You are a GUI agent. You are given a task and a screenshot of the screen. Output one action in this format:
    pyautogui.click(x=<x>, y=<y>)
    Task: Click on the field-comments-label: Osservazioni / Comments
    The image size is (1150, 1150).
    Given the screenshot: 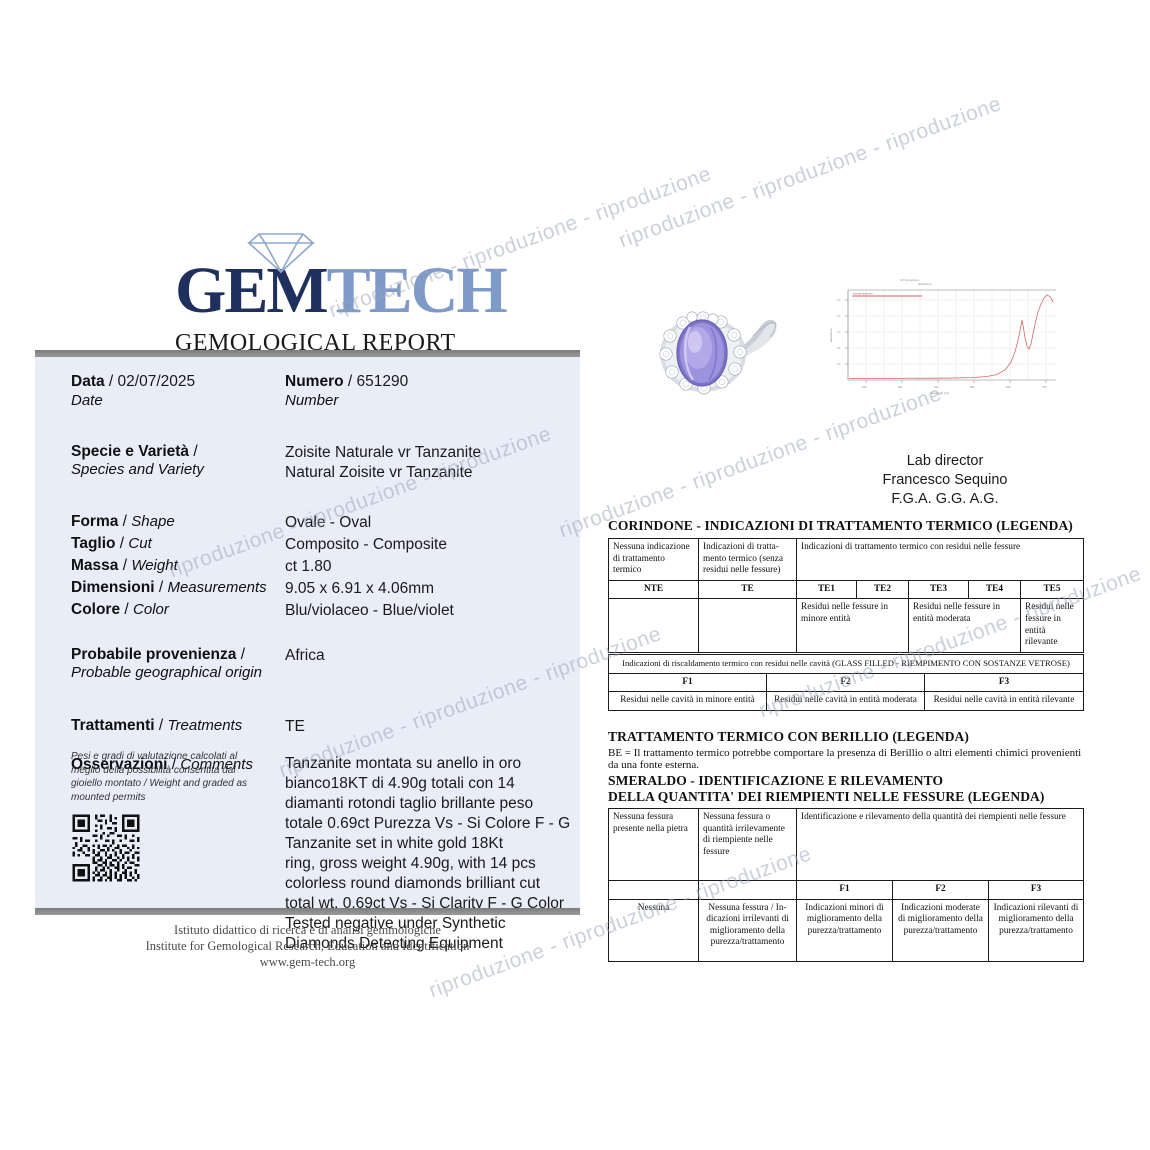 What is the action you would take?
    pyautogui.click(x=162, y=764)
    